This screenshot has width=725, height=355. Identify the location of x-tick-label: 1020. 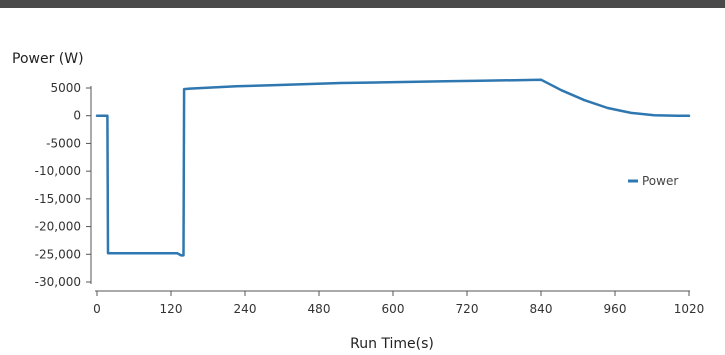
(689, 309).